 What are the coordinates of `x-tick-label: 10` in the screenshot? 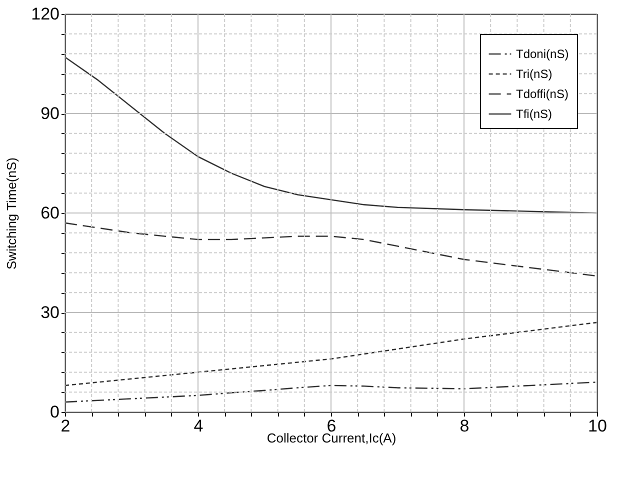 It's located at (597, 426).